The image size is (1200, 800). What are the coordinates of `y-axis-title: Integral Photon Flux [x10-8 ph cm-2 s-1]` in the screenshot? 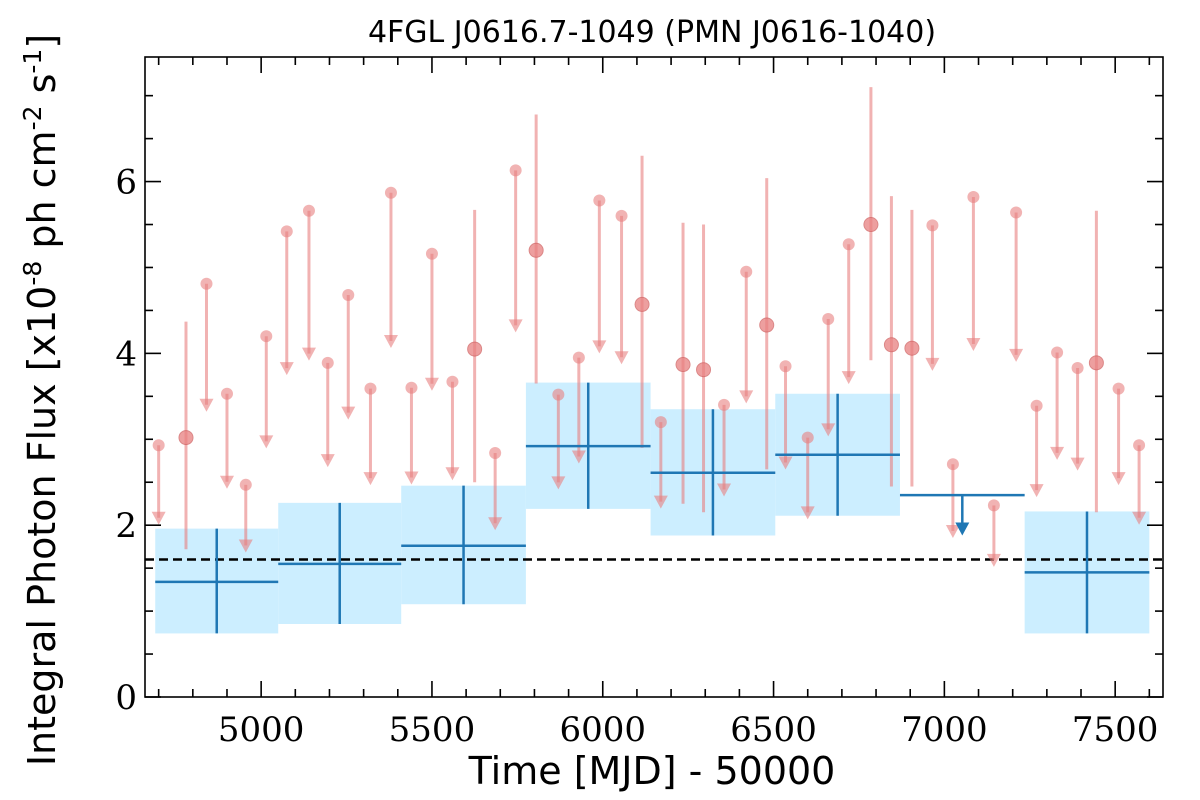 It's located at (41, 400).